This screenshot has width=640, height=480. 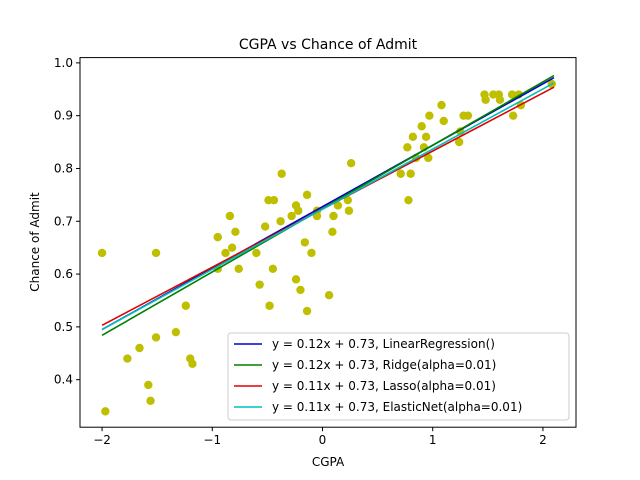 What do you see at coordinates (433, 440) in the screenshot?
I see `x-tick-label: 1` at bounding box center [433, 440].